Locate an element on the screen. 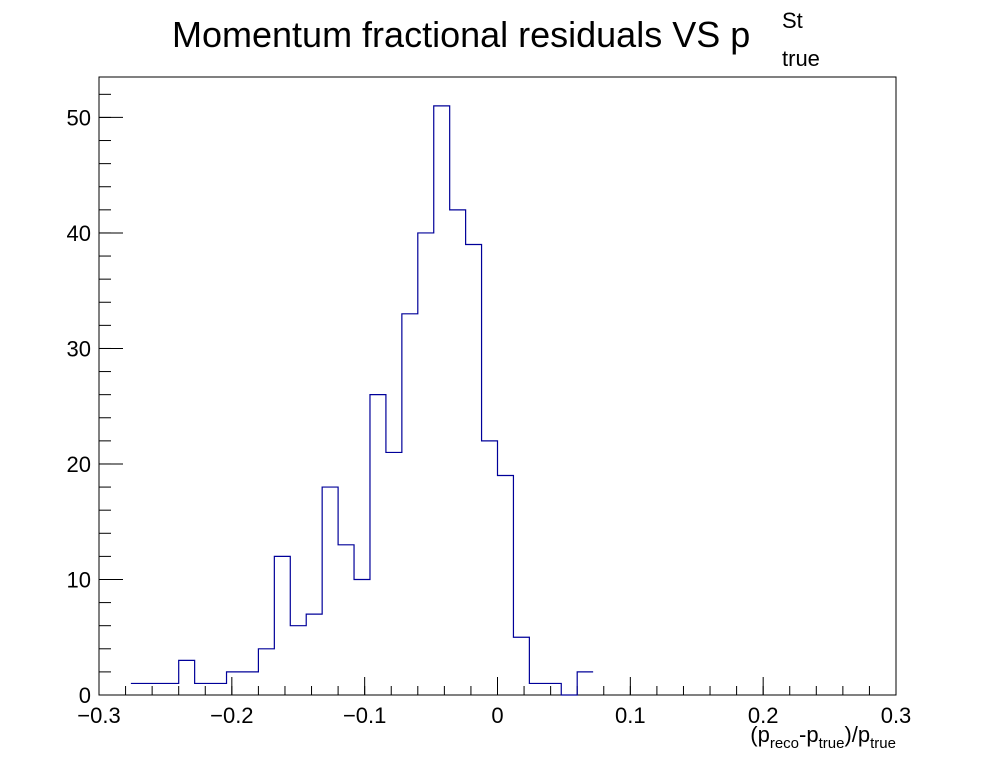  x-tick-label: −0.3 is located at coordinates (98, 715).